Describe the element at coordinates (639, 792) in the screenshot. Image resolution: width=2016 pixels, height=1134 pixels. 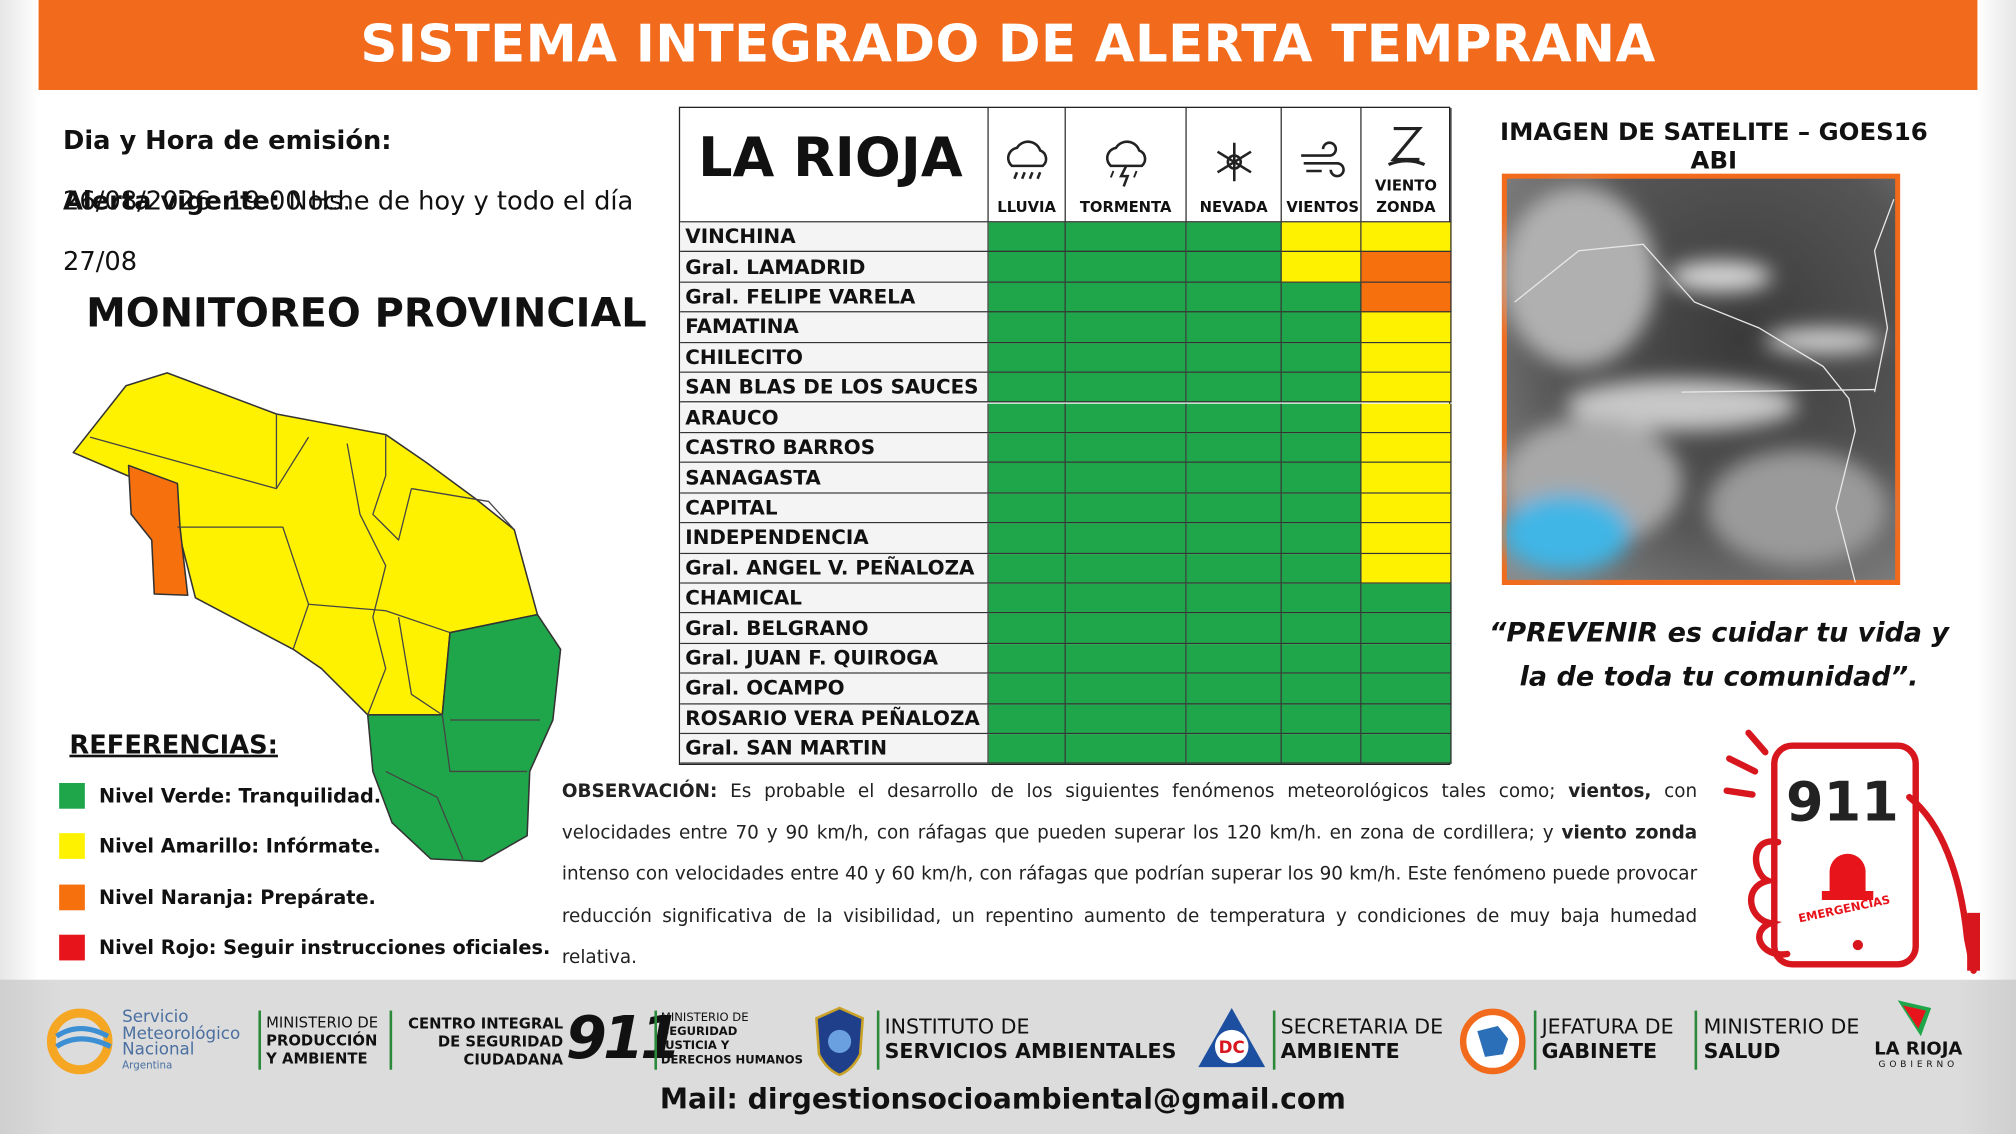
I see `observation-text: OBSERVACIÓN:` at that location.